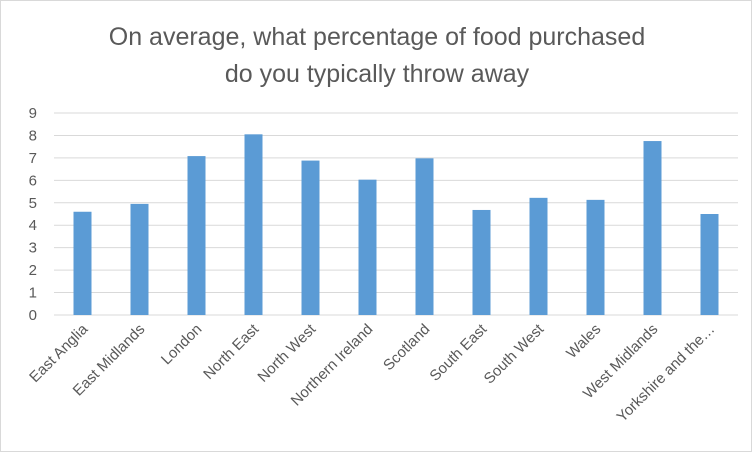  What do you see at coordinates (377, 74) in the screenshot?
I see `chart-title-line-2: do you typically throw away` at bounding box center [377, 74].